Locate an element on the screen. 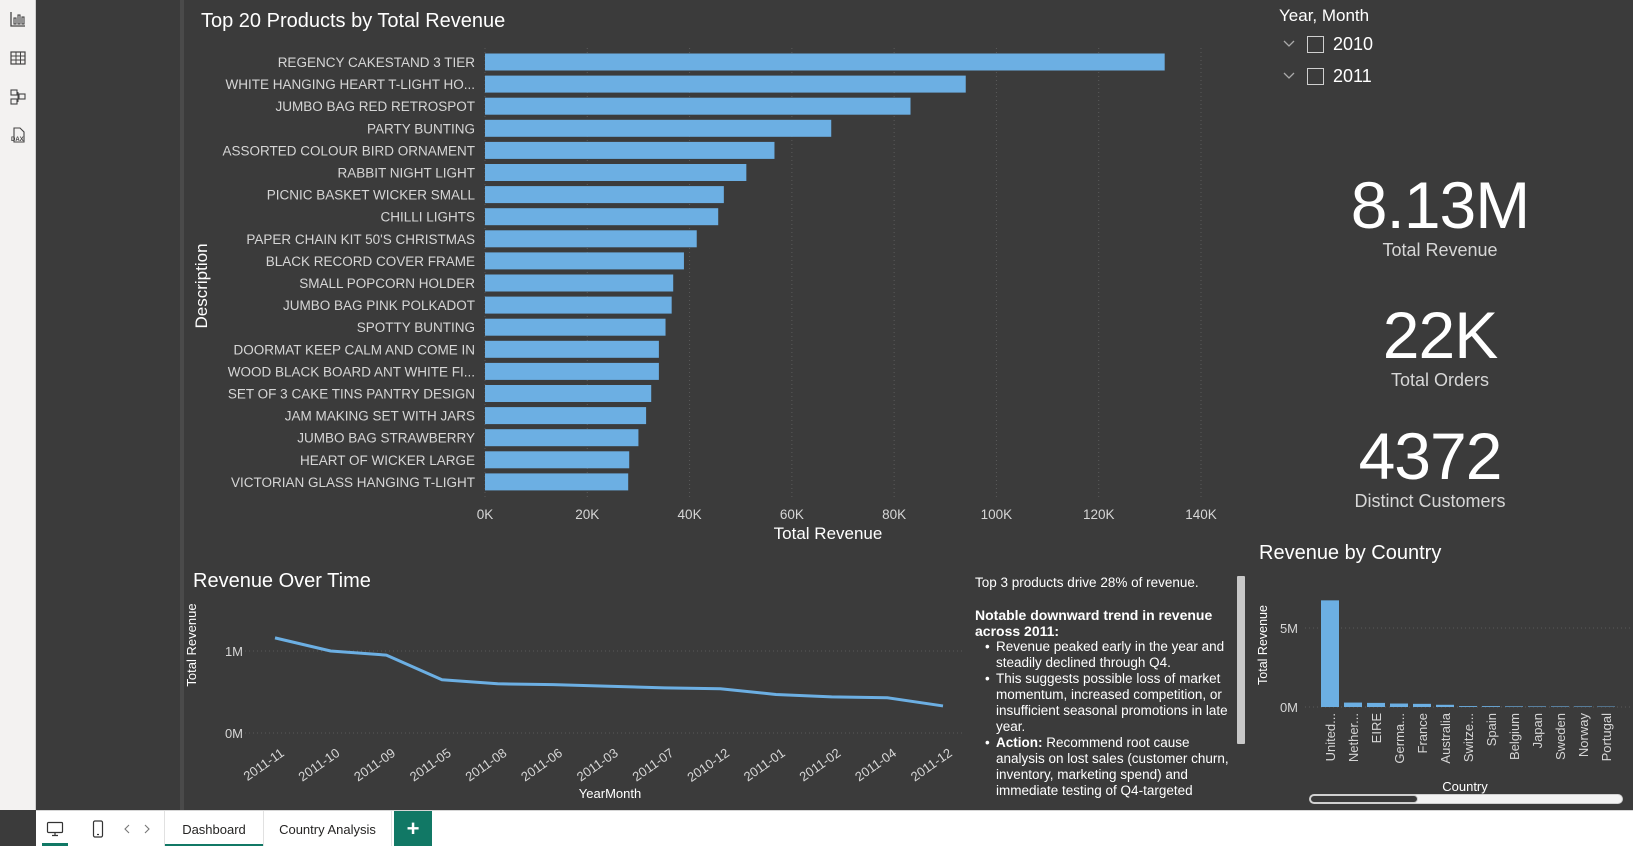 Image resolution: width=1633 pixels, height=846 pixels. y-tick-label: 5M is located at coordinates (1289, 628).